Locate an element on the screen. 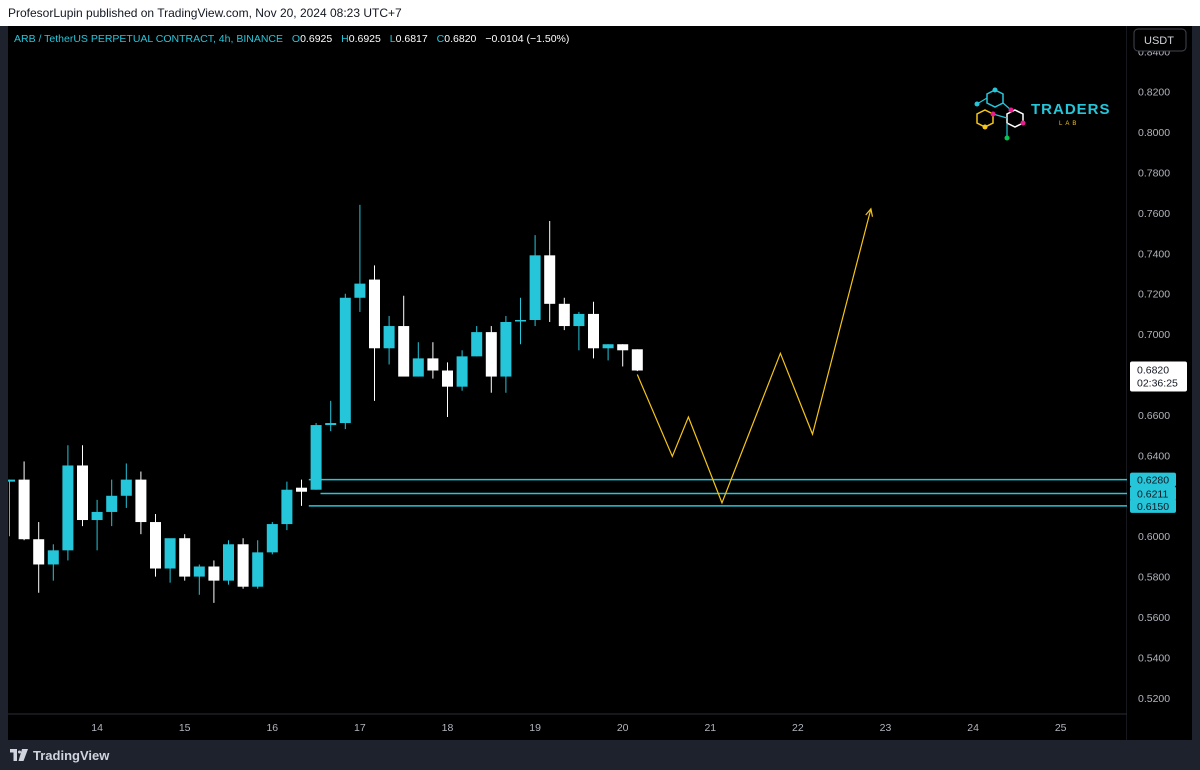  open-label: O is located at coordinates (296, 39).